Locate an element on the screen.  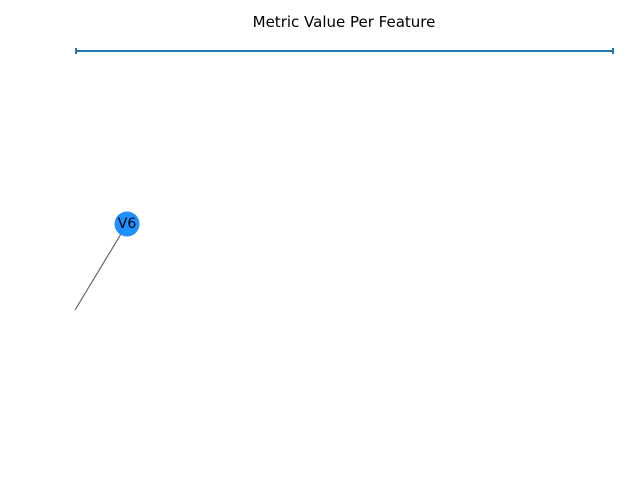
graph-node-label: V6 is located at coordinates (127, 224).